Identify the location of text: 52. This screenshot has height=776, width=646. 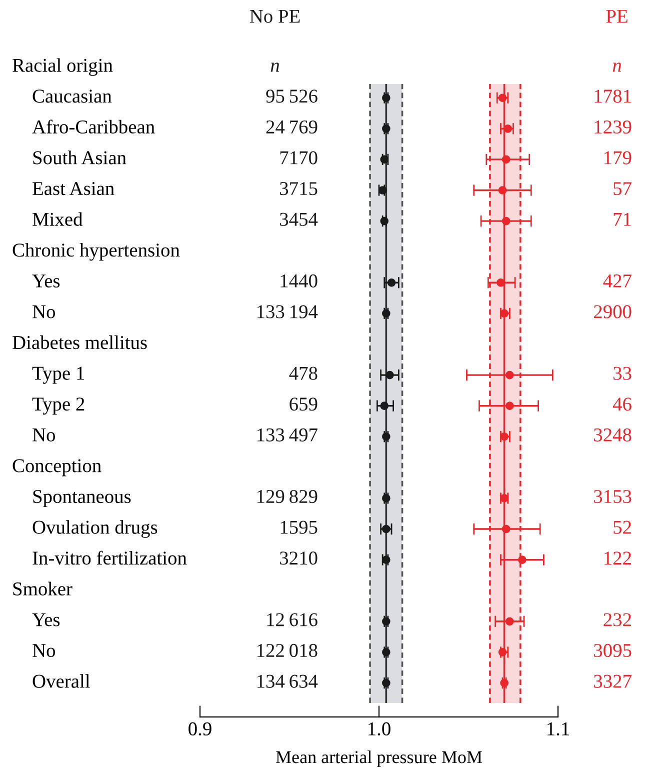
(622, 527).